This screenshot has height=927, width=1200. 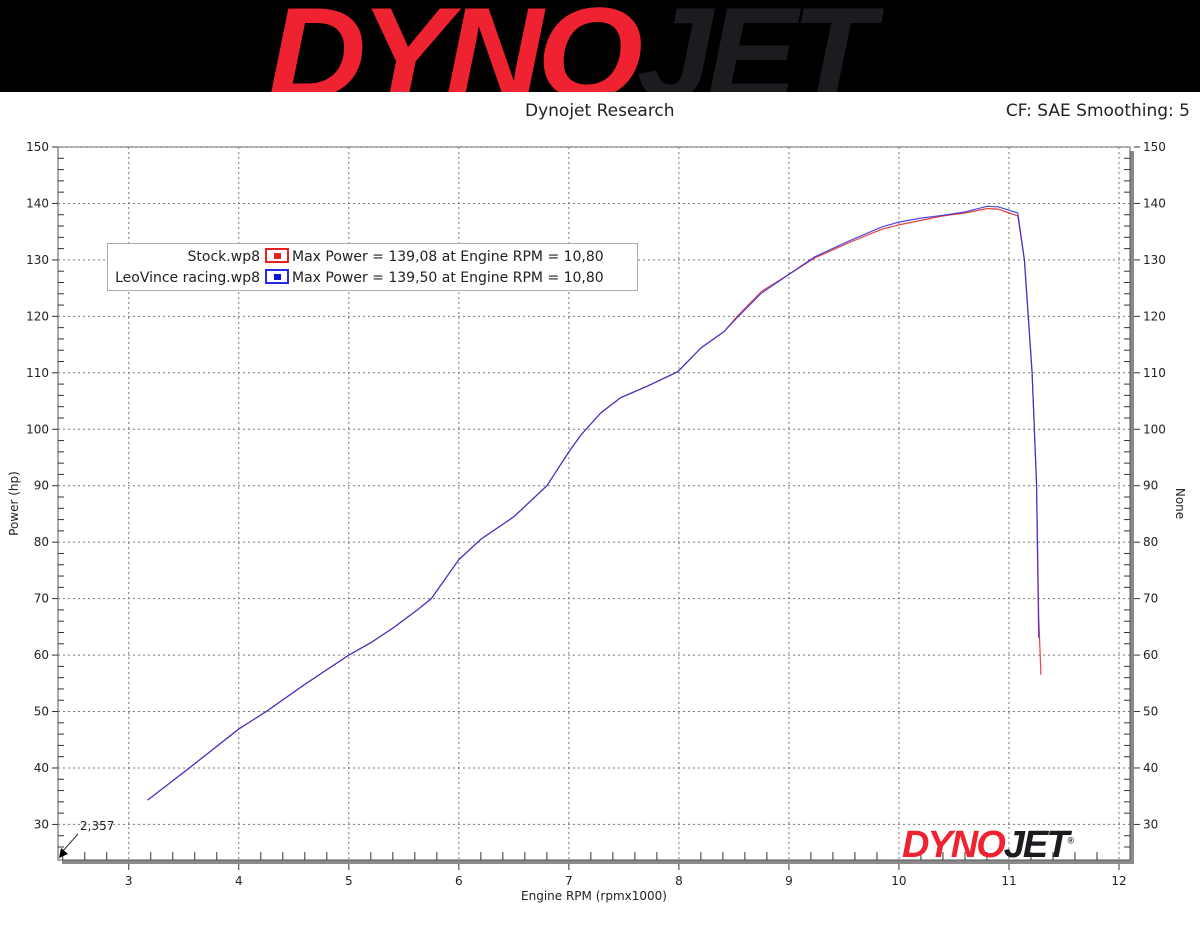 What do you see at coordinates (1150, 655) in the screenshot?
I see `y2-tick-label: 60` at bounding box center [1150, 655].